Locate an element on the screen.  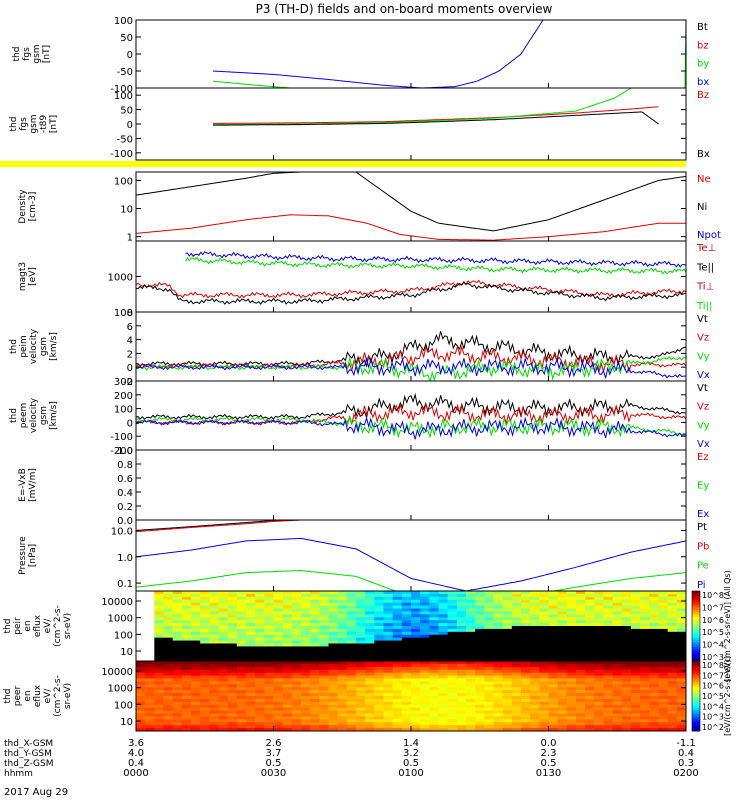
colorbar-segment is located at coordinates (696, 613).